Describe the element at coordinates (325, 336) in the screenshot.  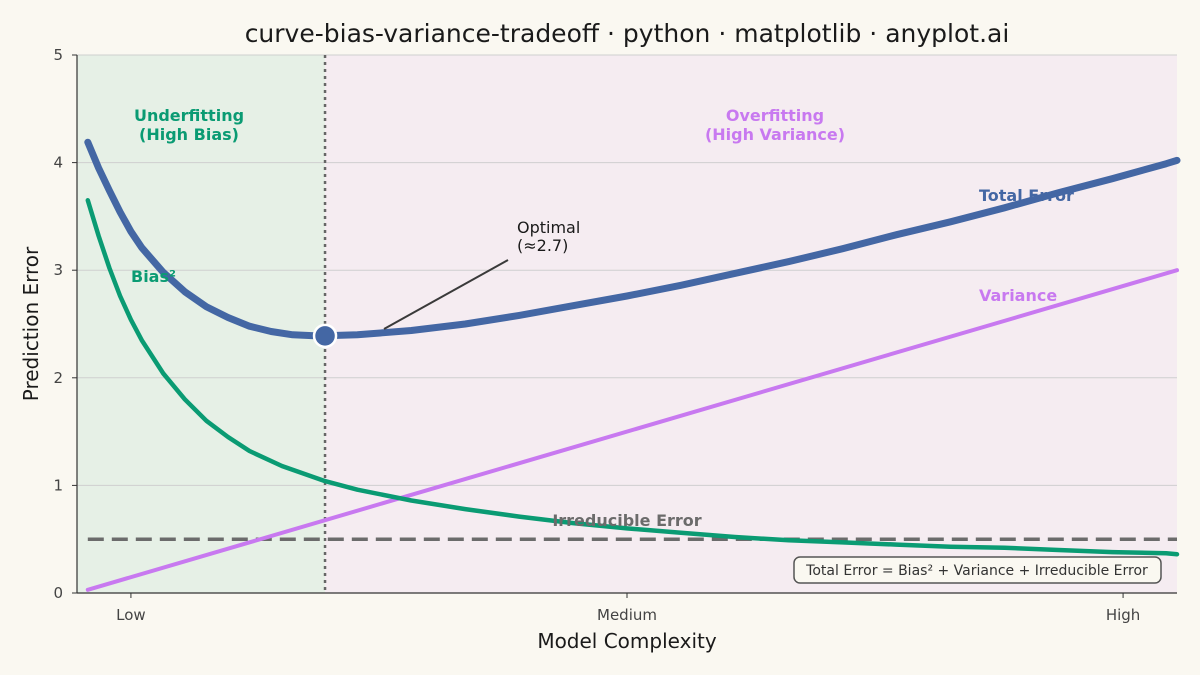
I see `optimal-point-marker` at that location.